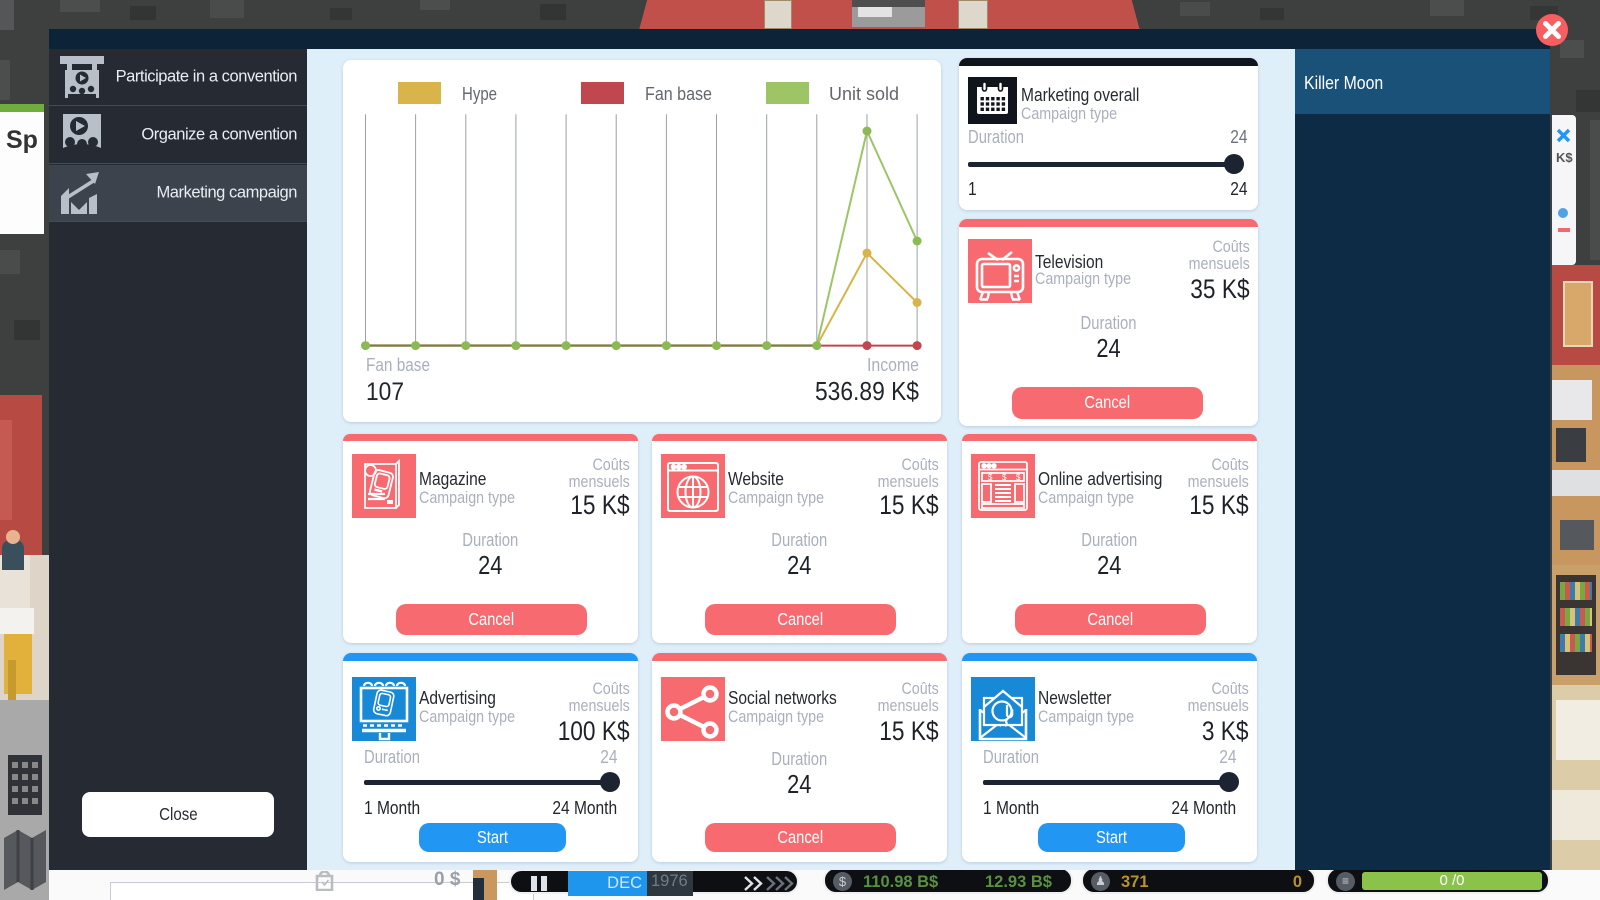 The width and height of the screenshot is (1600, 900). Describe the element at coordinates (893, 364) in the screenshot. I see `svg-text: Income` at that location.